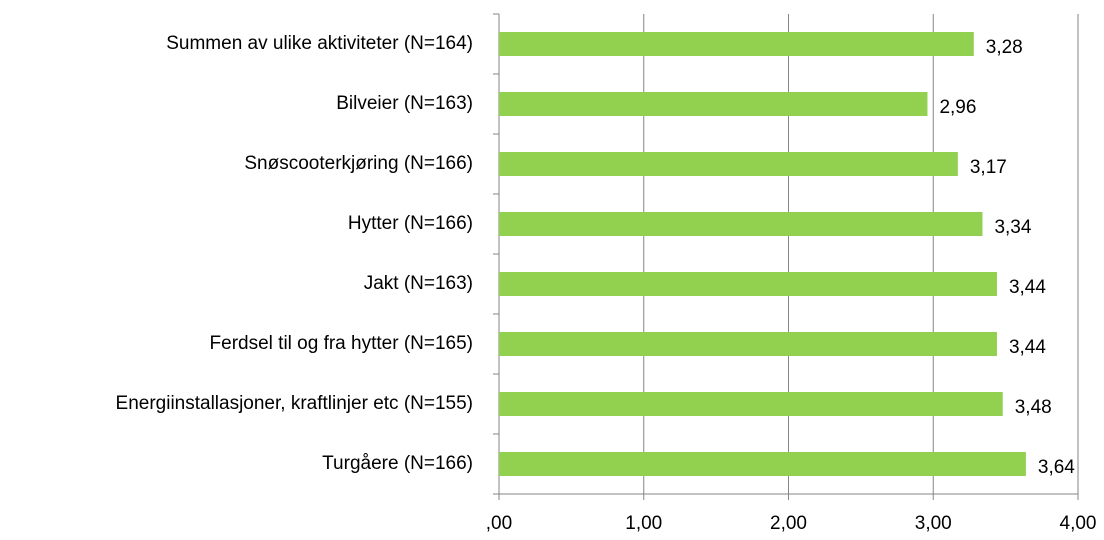  Describe the element at coordinates (358, 163) in the screenshot. I see `y-tick-label: Snøscooterkjøring (N=166)` at that location.